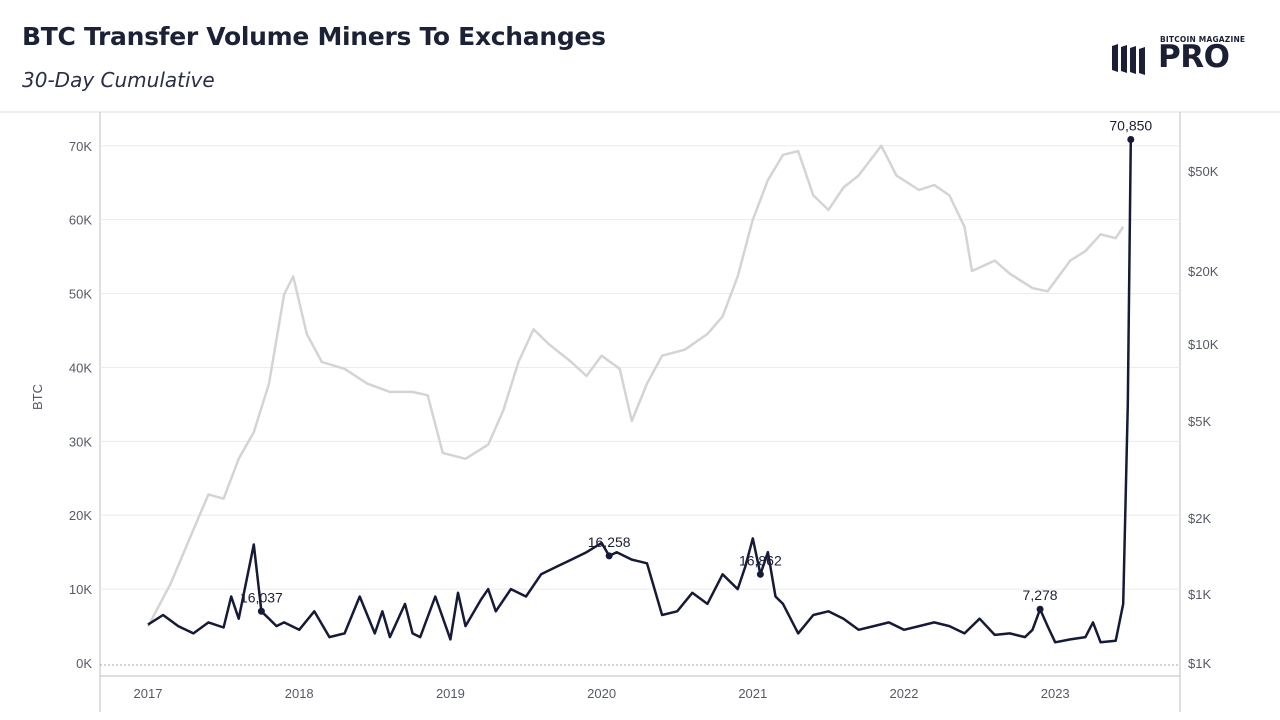 The image size is (1280, 720). What do you see at coordinates (80, 367) in the screenshot?
I see `left-tick-label: 40K` at bounding box center [80, 367].